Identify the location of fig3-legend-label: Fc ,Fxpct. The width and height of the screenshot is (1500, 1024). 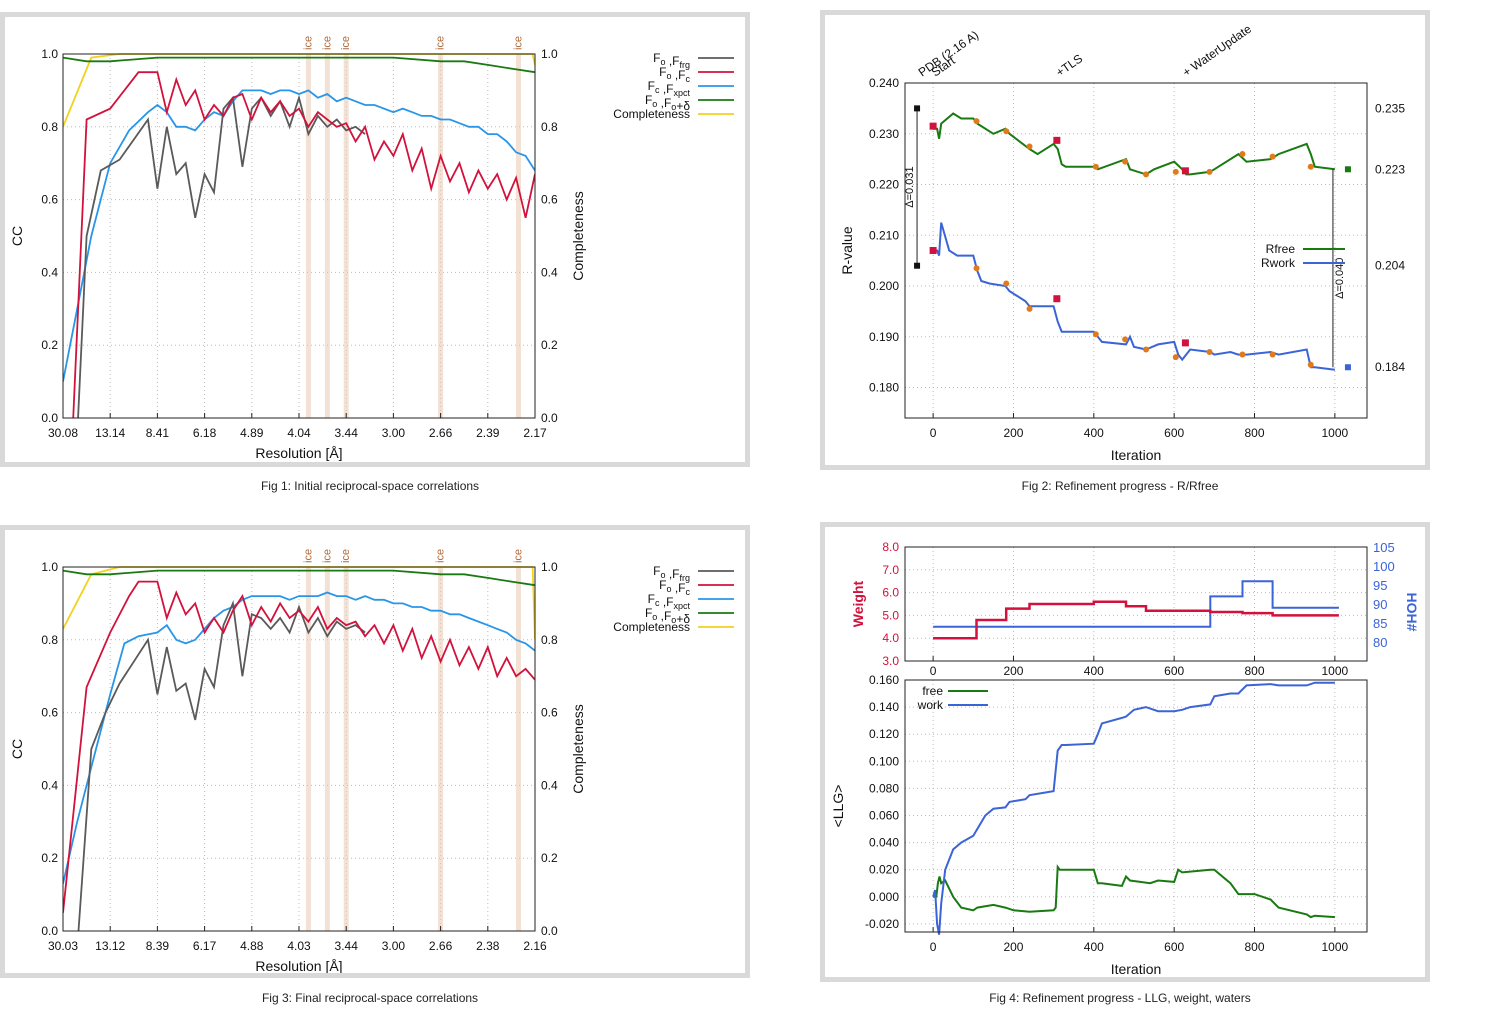
(669, 601).